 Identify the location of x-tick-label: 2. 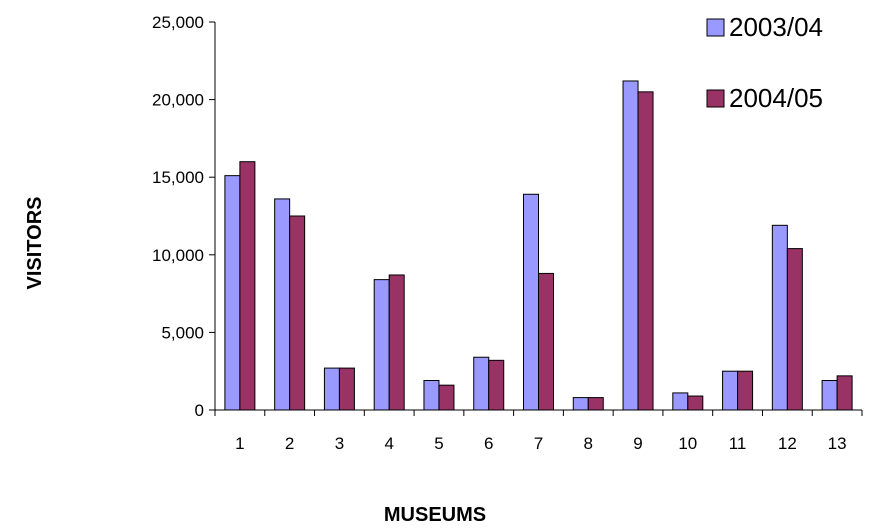
(289, 443).